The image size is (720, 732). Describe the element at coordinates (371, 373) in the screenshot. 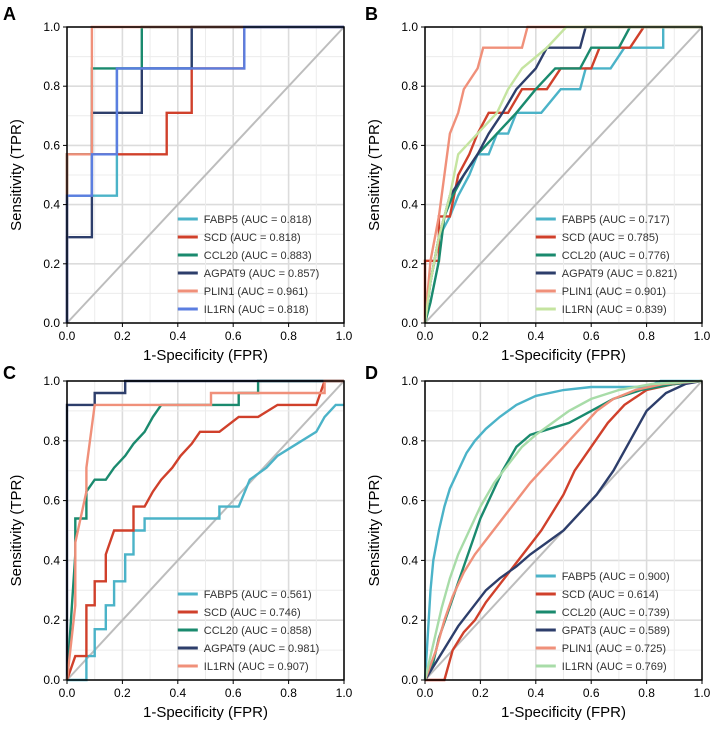

I see `panel-d-letter: D` at that location.